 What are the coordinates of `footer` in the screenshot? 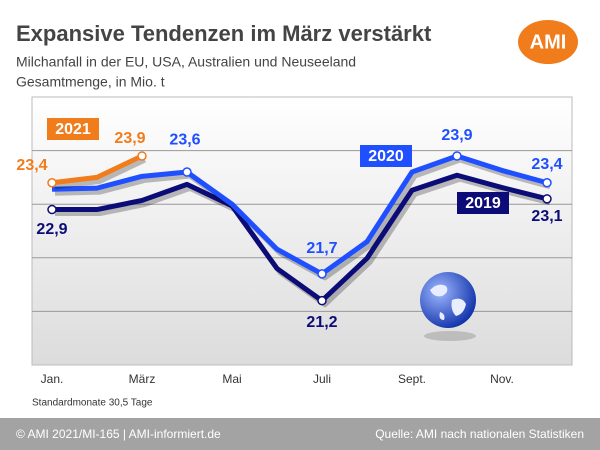 It's located at (300, 434).